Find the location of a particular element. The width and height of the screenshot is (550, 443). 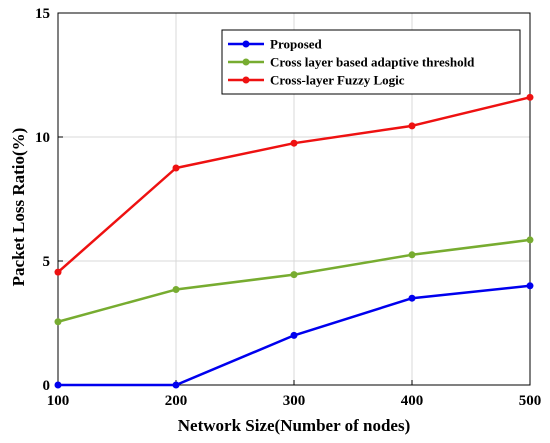

y-tick-label: 0 is located at coordinates (47, 386).